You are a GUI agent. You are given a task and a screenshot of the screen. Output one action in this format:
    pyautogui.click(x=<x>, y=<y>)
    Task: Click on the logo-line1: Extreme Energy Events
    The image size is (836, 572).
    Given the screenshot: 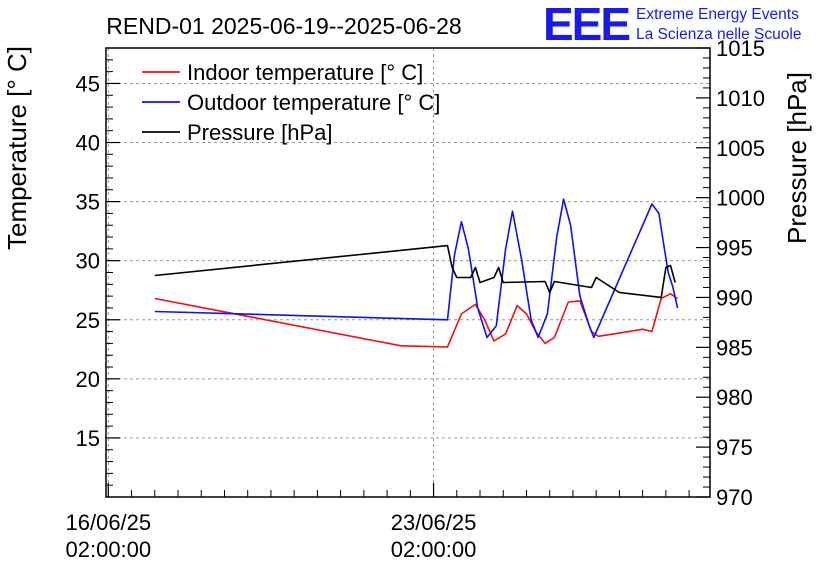 What is the action you would take?
    pyautogui.click(x=717, y=14)
    